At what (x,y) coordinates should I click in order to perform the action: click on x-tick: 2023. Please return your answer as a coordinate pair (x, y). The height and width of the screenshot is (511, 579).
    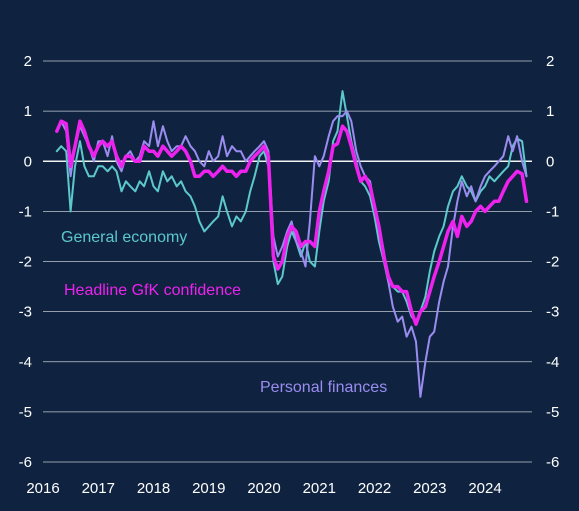
    Looking at the image, I should click on (429, 488).